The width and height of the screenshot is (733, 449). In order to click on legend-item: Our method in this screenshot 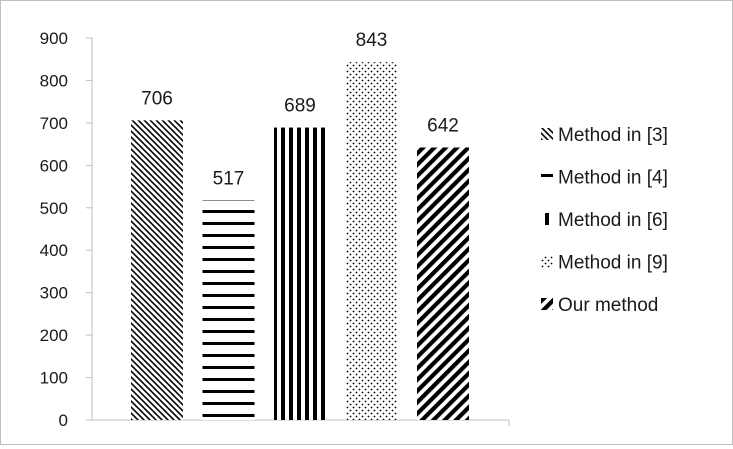, I will do `click(599, 305)`.